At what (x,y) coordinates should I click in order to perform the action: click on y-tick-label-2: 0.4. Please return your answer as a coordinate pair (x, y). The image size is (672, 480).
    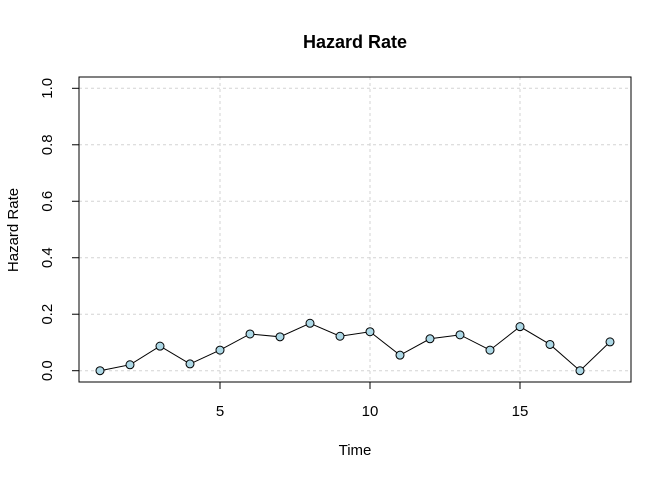
    Looking at the image, I should click on (47, 257).